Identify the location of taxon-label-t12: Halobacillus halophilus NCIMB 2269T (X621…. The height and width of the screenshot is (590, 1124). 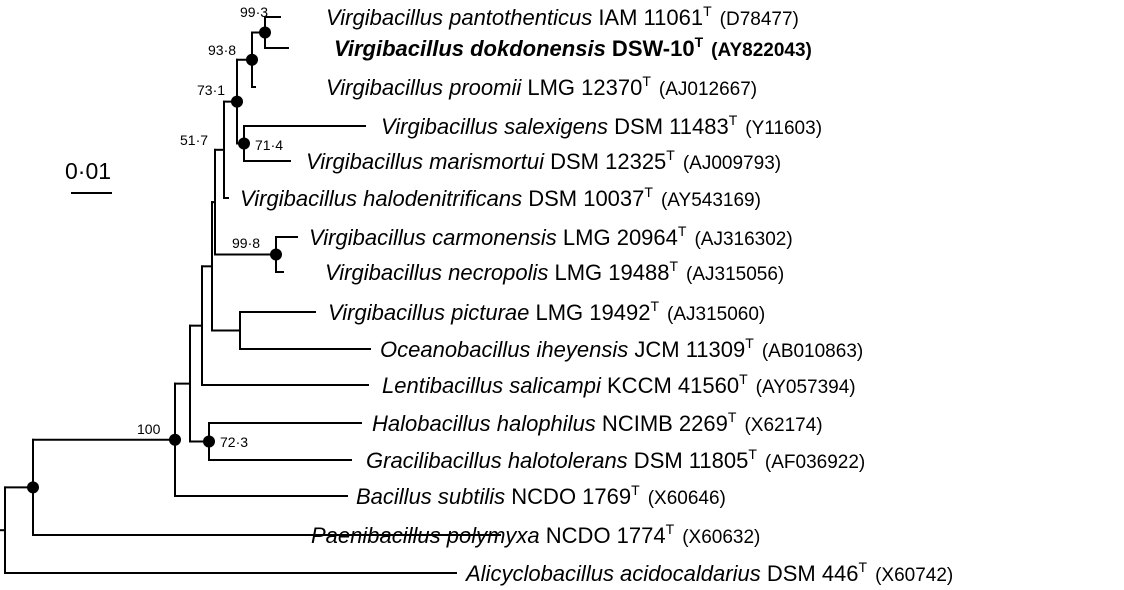
(597, 422).